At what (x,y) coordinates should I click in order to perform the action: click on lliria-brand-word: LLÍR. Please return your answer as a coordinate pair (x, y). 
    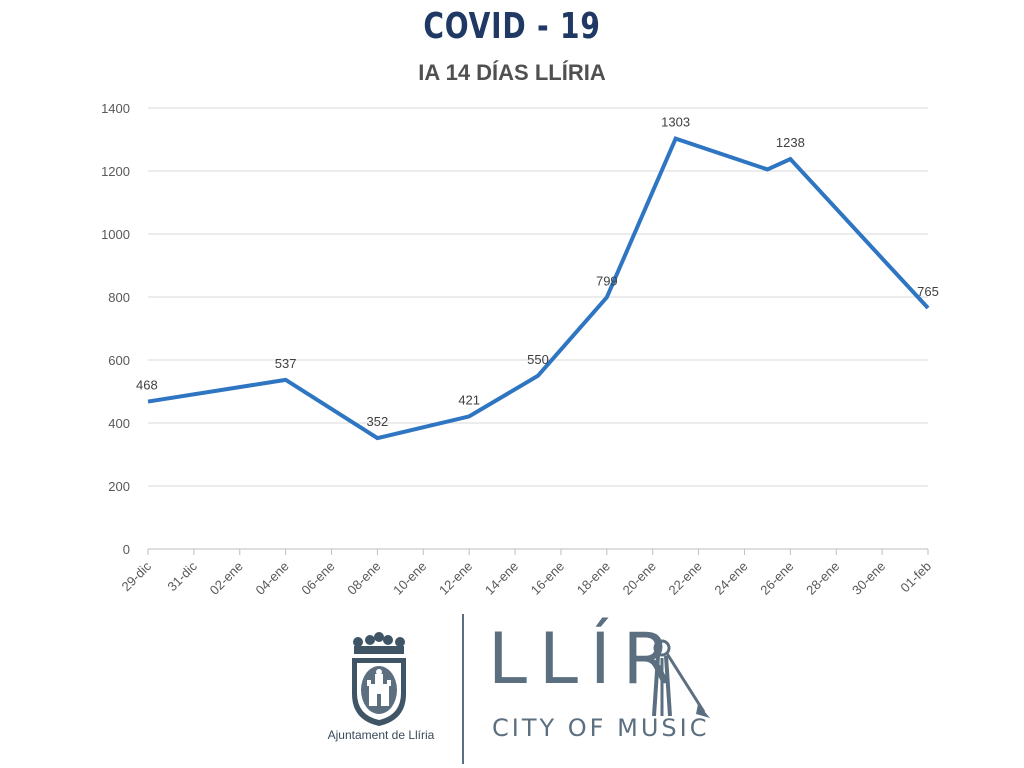
    Looking at the image, I should click on (586, 659).